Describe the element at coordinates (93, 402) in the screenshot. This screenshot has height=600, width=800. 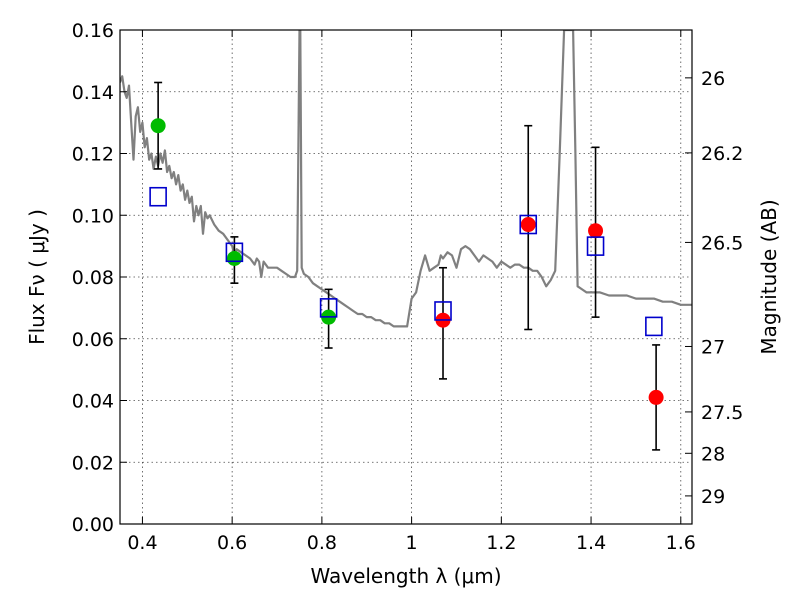
I see `y-tick-label: 0.04` at that location.